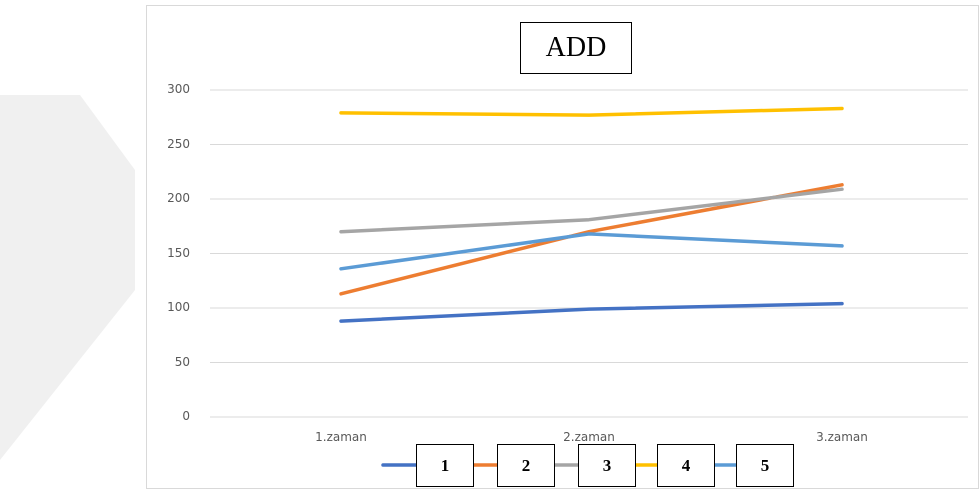  Describe the element at coordinates (607, 465) in the screenshot. I see `legend-label-3: 3` at that location.